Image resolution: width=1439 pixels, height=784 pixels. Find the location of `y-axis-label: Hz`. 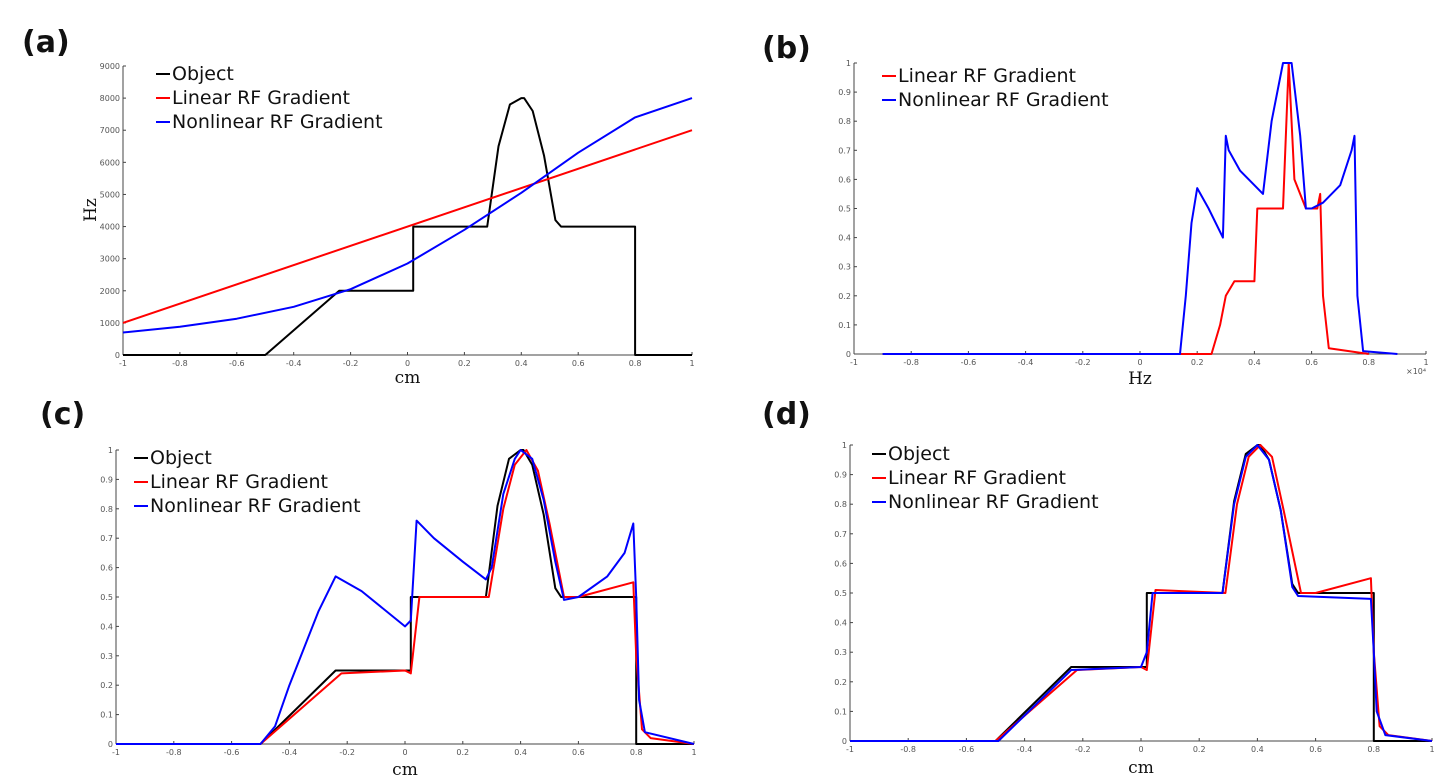

y-axis-label: Hz is located at coordinates (91, 210).